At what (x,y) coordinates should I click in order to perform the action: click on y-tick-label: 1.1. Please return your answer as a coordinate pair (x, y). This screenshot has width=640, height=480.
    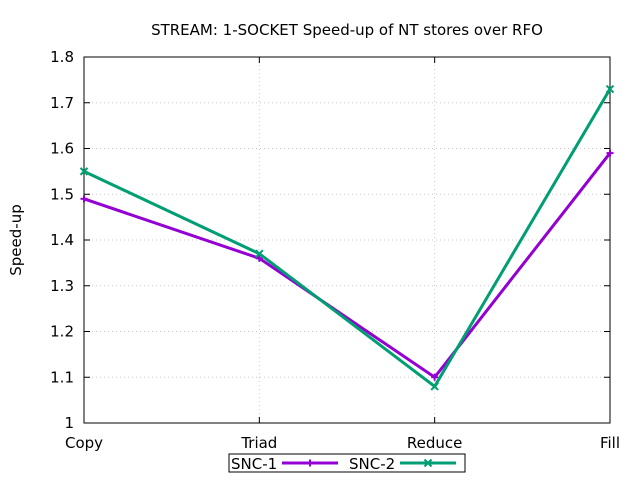
    Looking at the image, I should click on (62, 377).